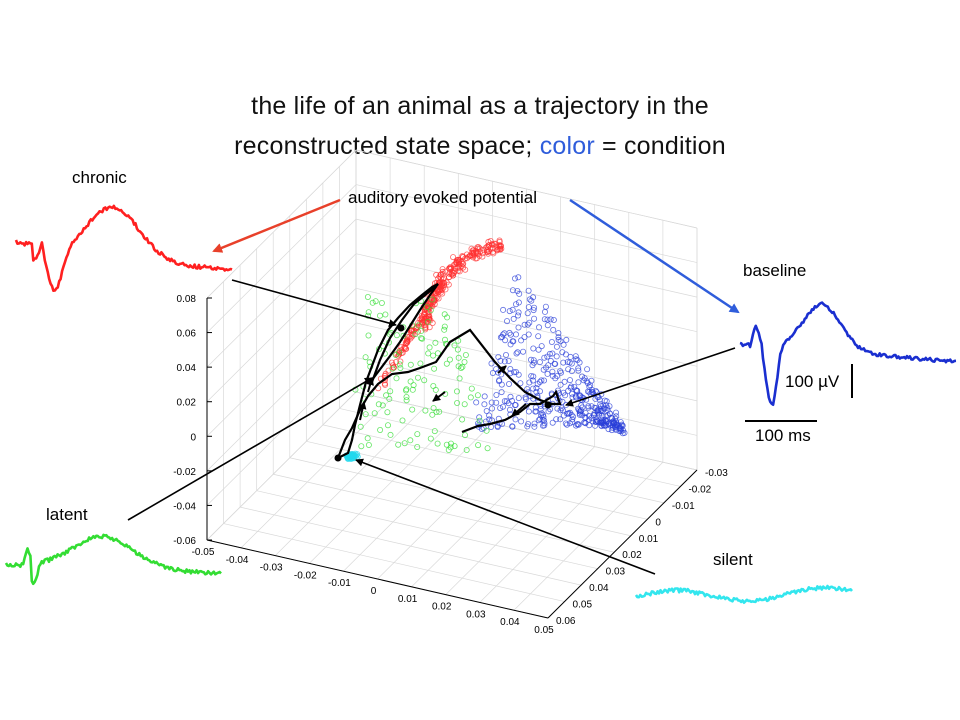 The width and height of the screenshot is (960, 720). What do you see at coordinates (616, 572) in the screenshot?
I see `side-tick-label: 0.03` at bounding box center [616, 572].